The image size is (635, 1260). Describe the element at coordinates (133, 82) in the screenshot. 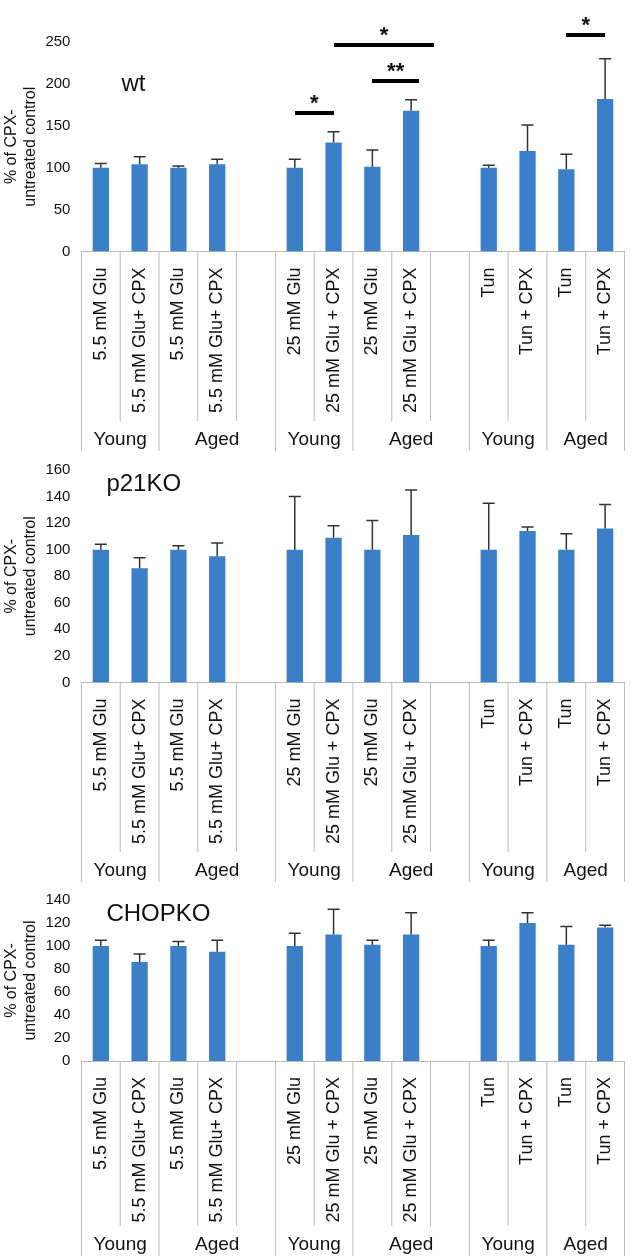

I see `text: wt` at that location.